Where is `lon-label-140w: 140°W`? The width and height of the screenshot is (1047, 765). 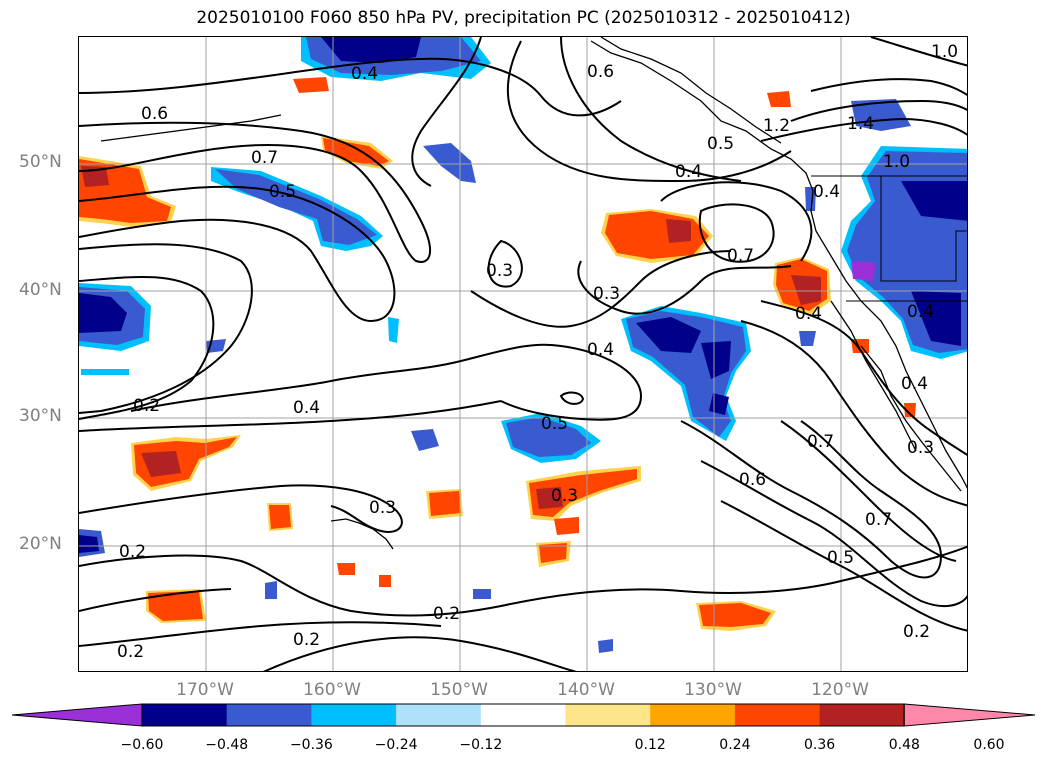 lon-label-140w: 140°W is located at coordinates (586, 690).